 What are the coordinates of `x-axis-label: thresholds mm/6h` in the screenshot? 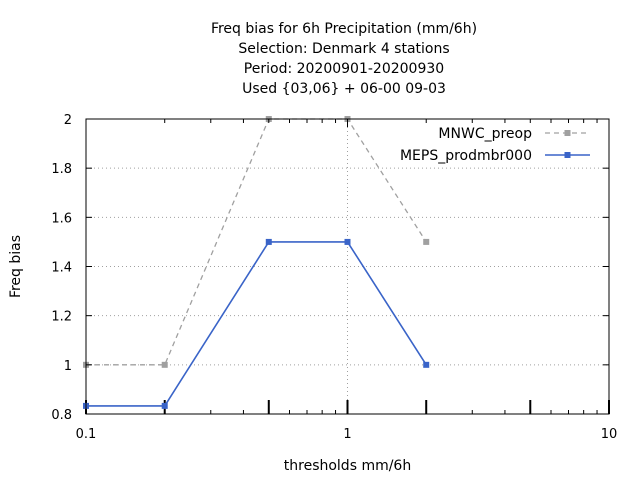 It's located at (347, 466).